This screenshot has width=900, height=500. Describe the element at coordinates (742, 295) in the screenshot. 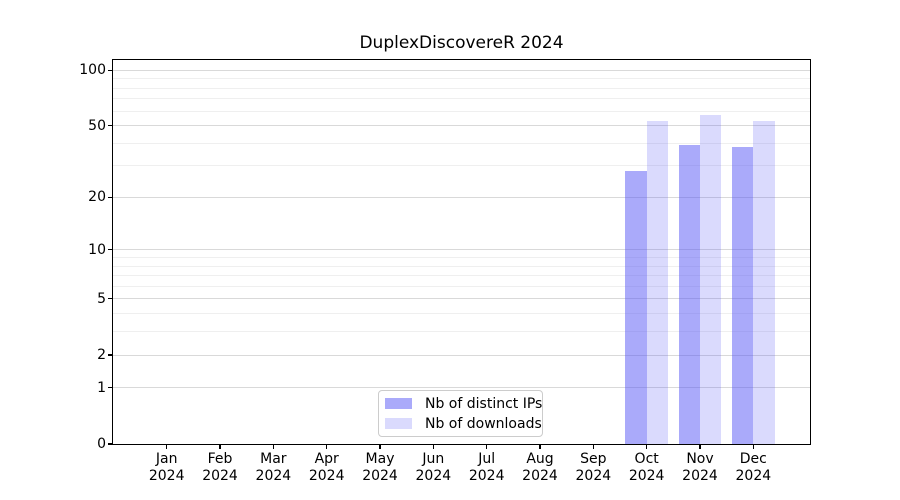

I see `bar-dec-ips` at that location.